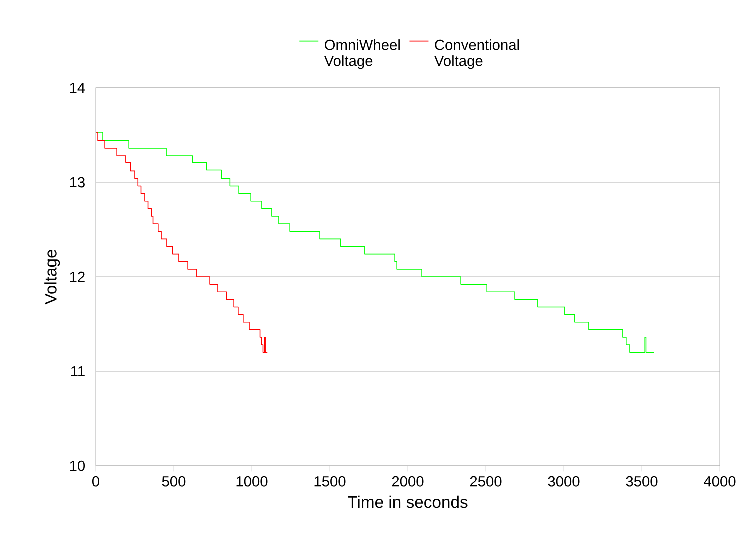 The height and width of the screenshot is (547, 741). Describe the element at coordinates (96, 481) in the screenshot. I see `x-tick-label: 0` at that location.